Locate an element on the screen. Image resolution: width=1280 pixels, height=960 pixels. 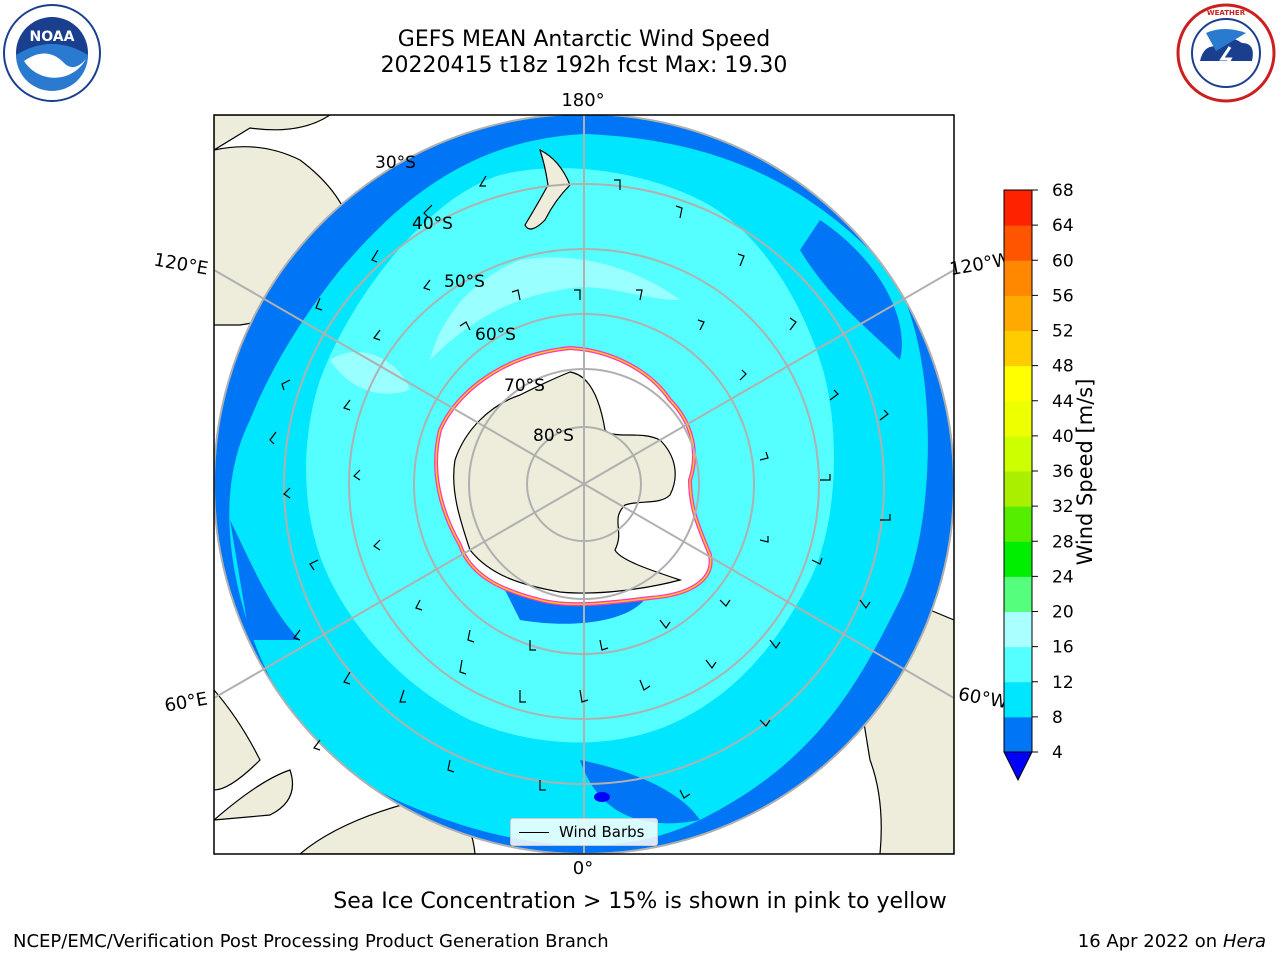
colorbar-tick-label: 36 is located at coordinates (1063, 472).